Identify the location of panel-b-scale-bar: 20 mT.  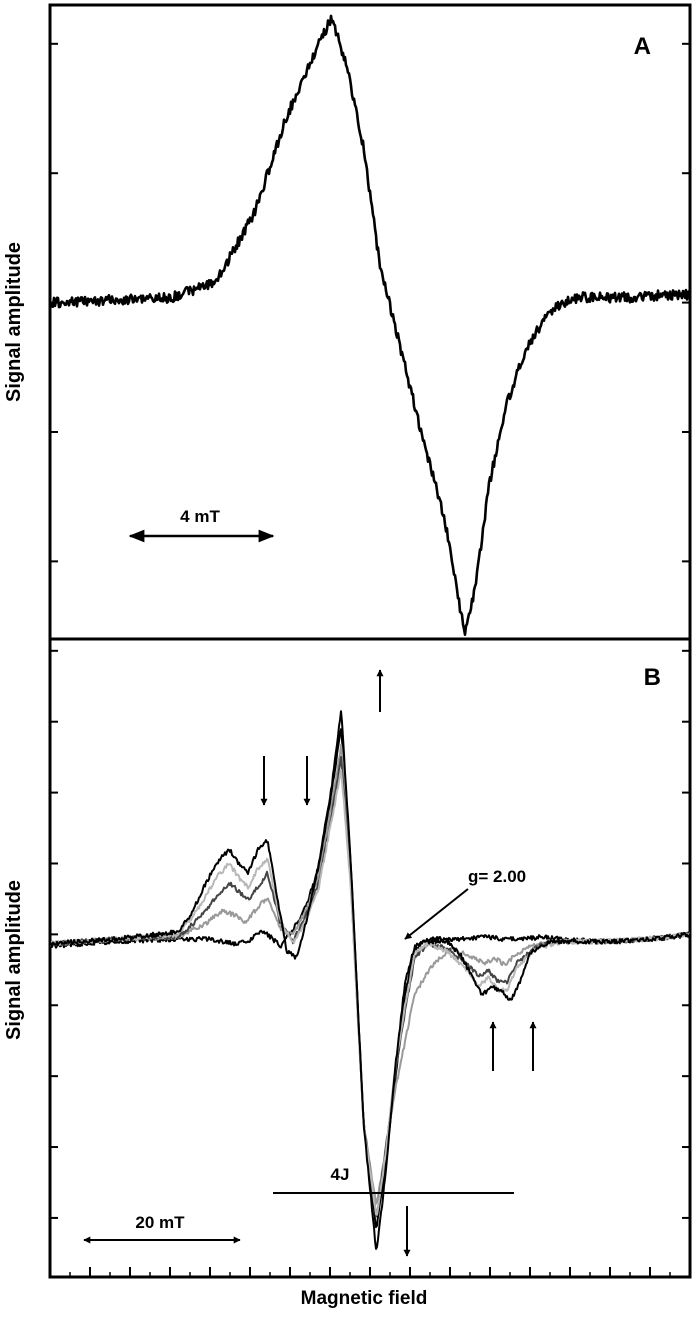
(162, 1228).